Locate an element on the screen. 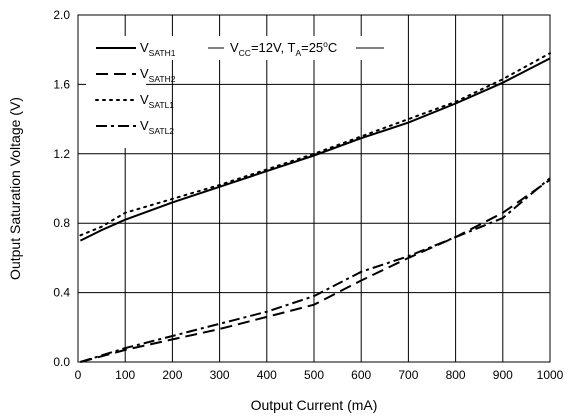 The image size is (568, 418). x-tick-label: 800 is located at coordinates (456, 375).